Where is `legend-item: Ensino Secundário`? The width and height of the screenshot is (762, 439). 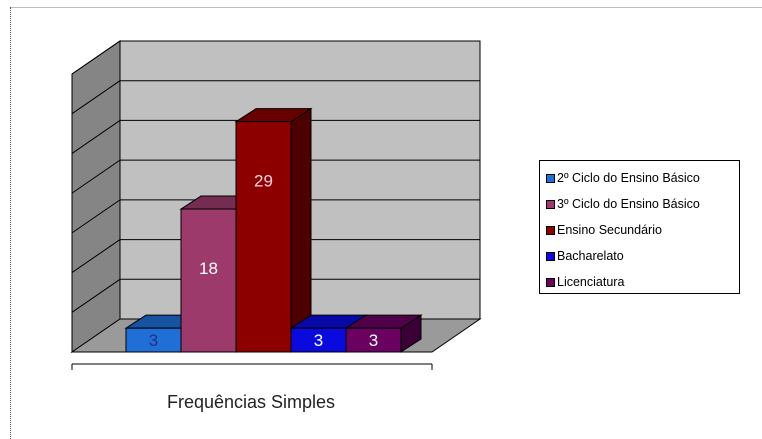 legend-item: Ensino Secundário is located at coordinates (642, 230).